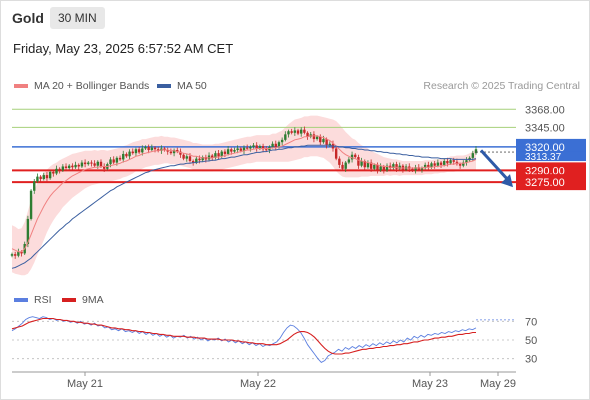 The width and height of the screenshot is (590, 400). Describe the element at coordinates (33, 300) in the screenshot. I see `legend-rsi: RSI` at that location.